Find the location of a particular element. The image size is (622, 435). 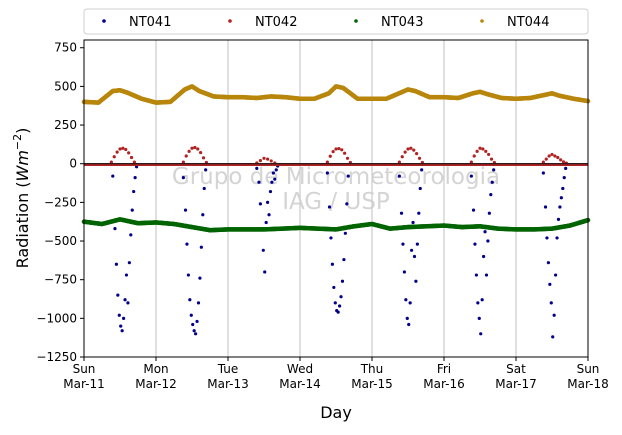

y-tick-label-4: −250 is located at coordinates (60, 202).